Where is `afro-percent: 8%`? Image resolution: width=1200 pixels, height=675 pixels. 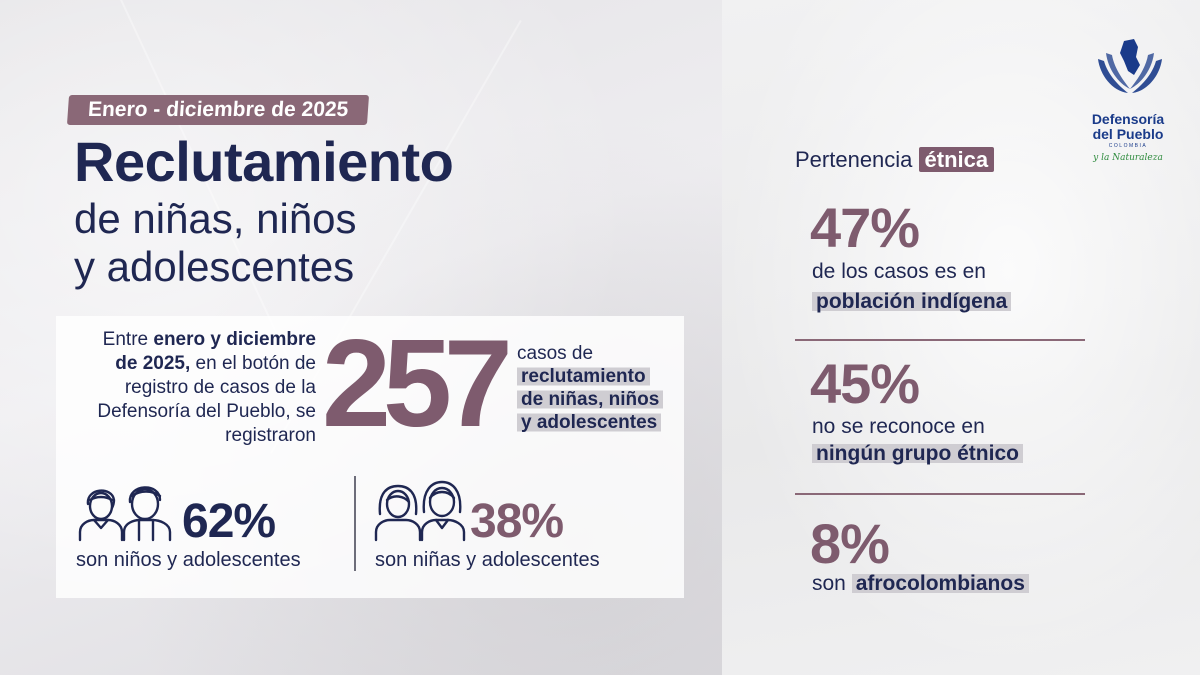 afro-percent: 8% is located at coordinates (850, 543).